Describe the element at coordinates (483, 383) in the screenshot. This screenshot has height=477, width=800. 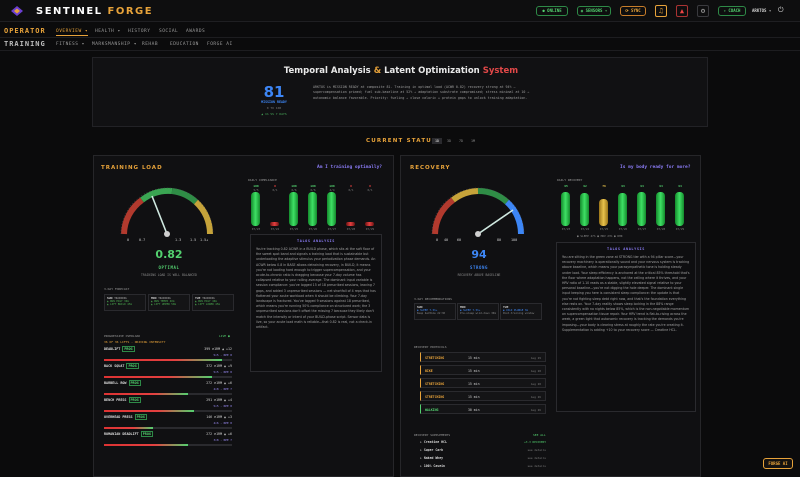
I see `protocol-row: STRETCHING 15 min Aug 28` at that location.